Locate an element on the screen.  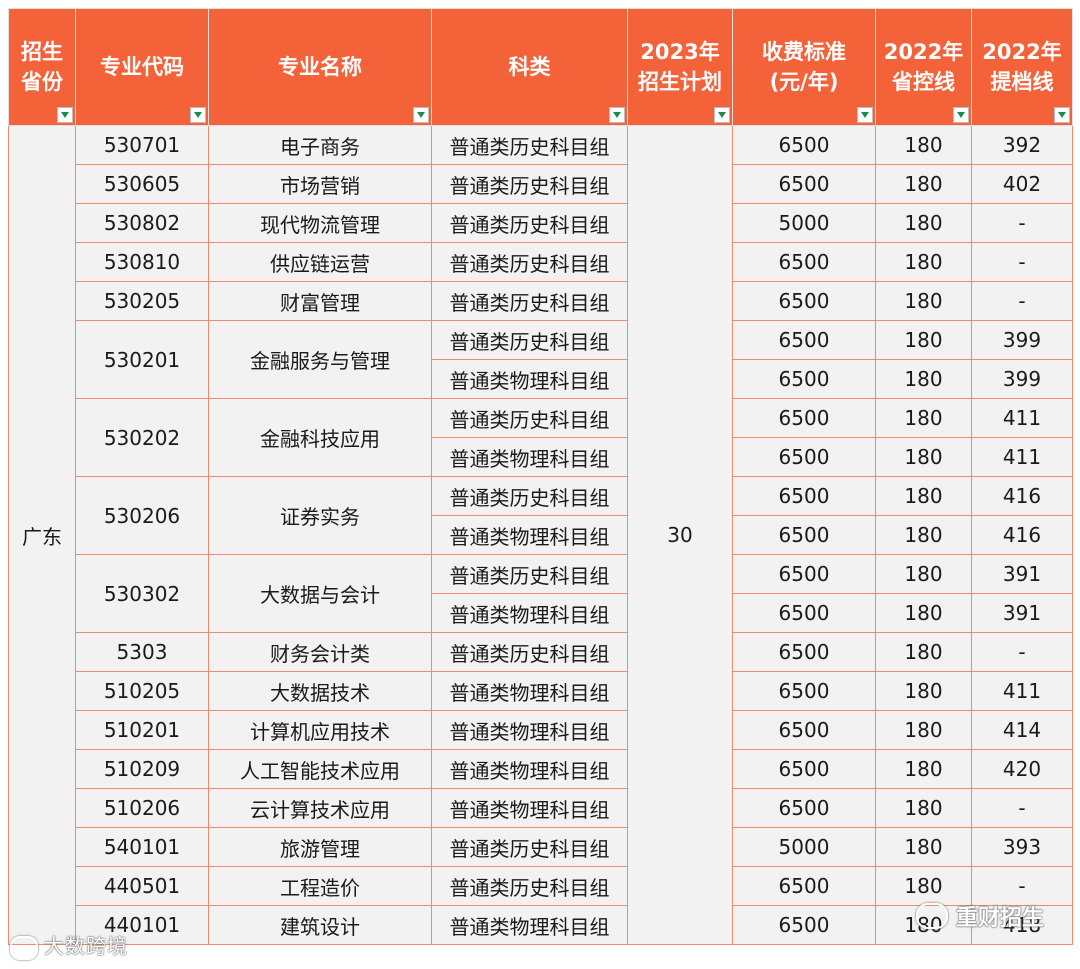
wechat-logo-icon is located at coordinates (931, 916).